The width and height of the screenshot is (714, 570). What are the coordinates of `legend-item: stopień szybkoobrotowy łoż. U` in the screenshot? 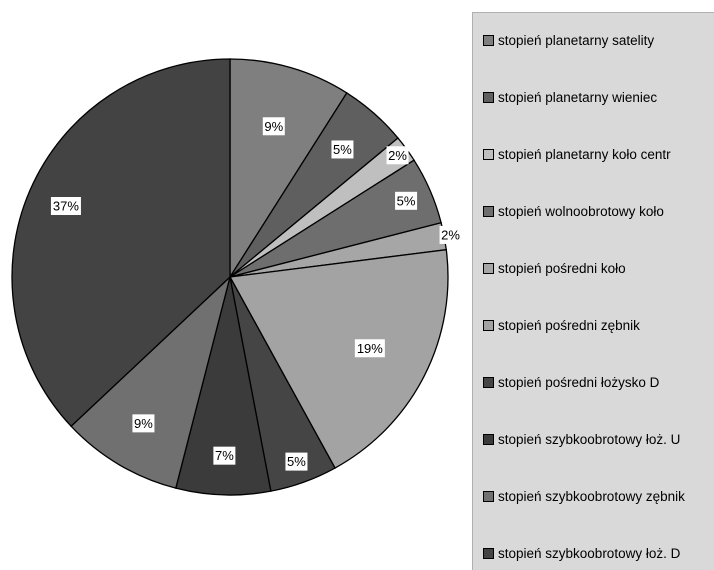 It's located at (581, 439).